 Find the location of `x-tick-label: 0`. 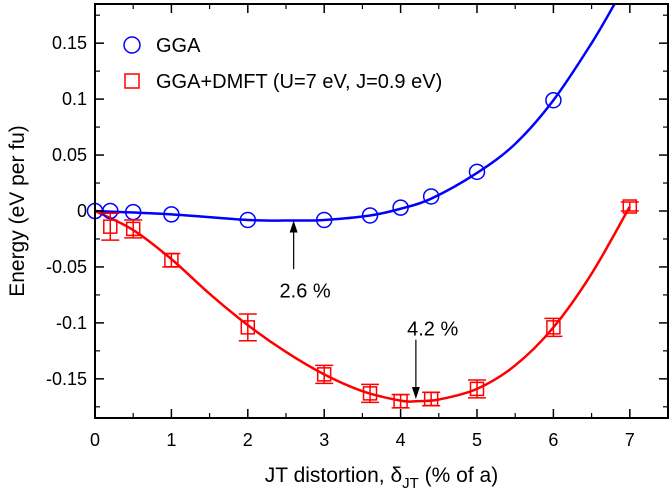

x-tick-label: 0 is located at coordinates (95, 440).